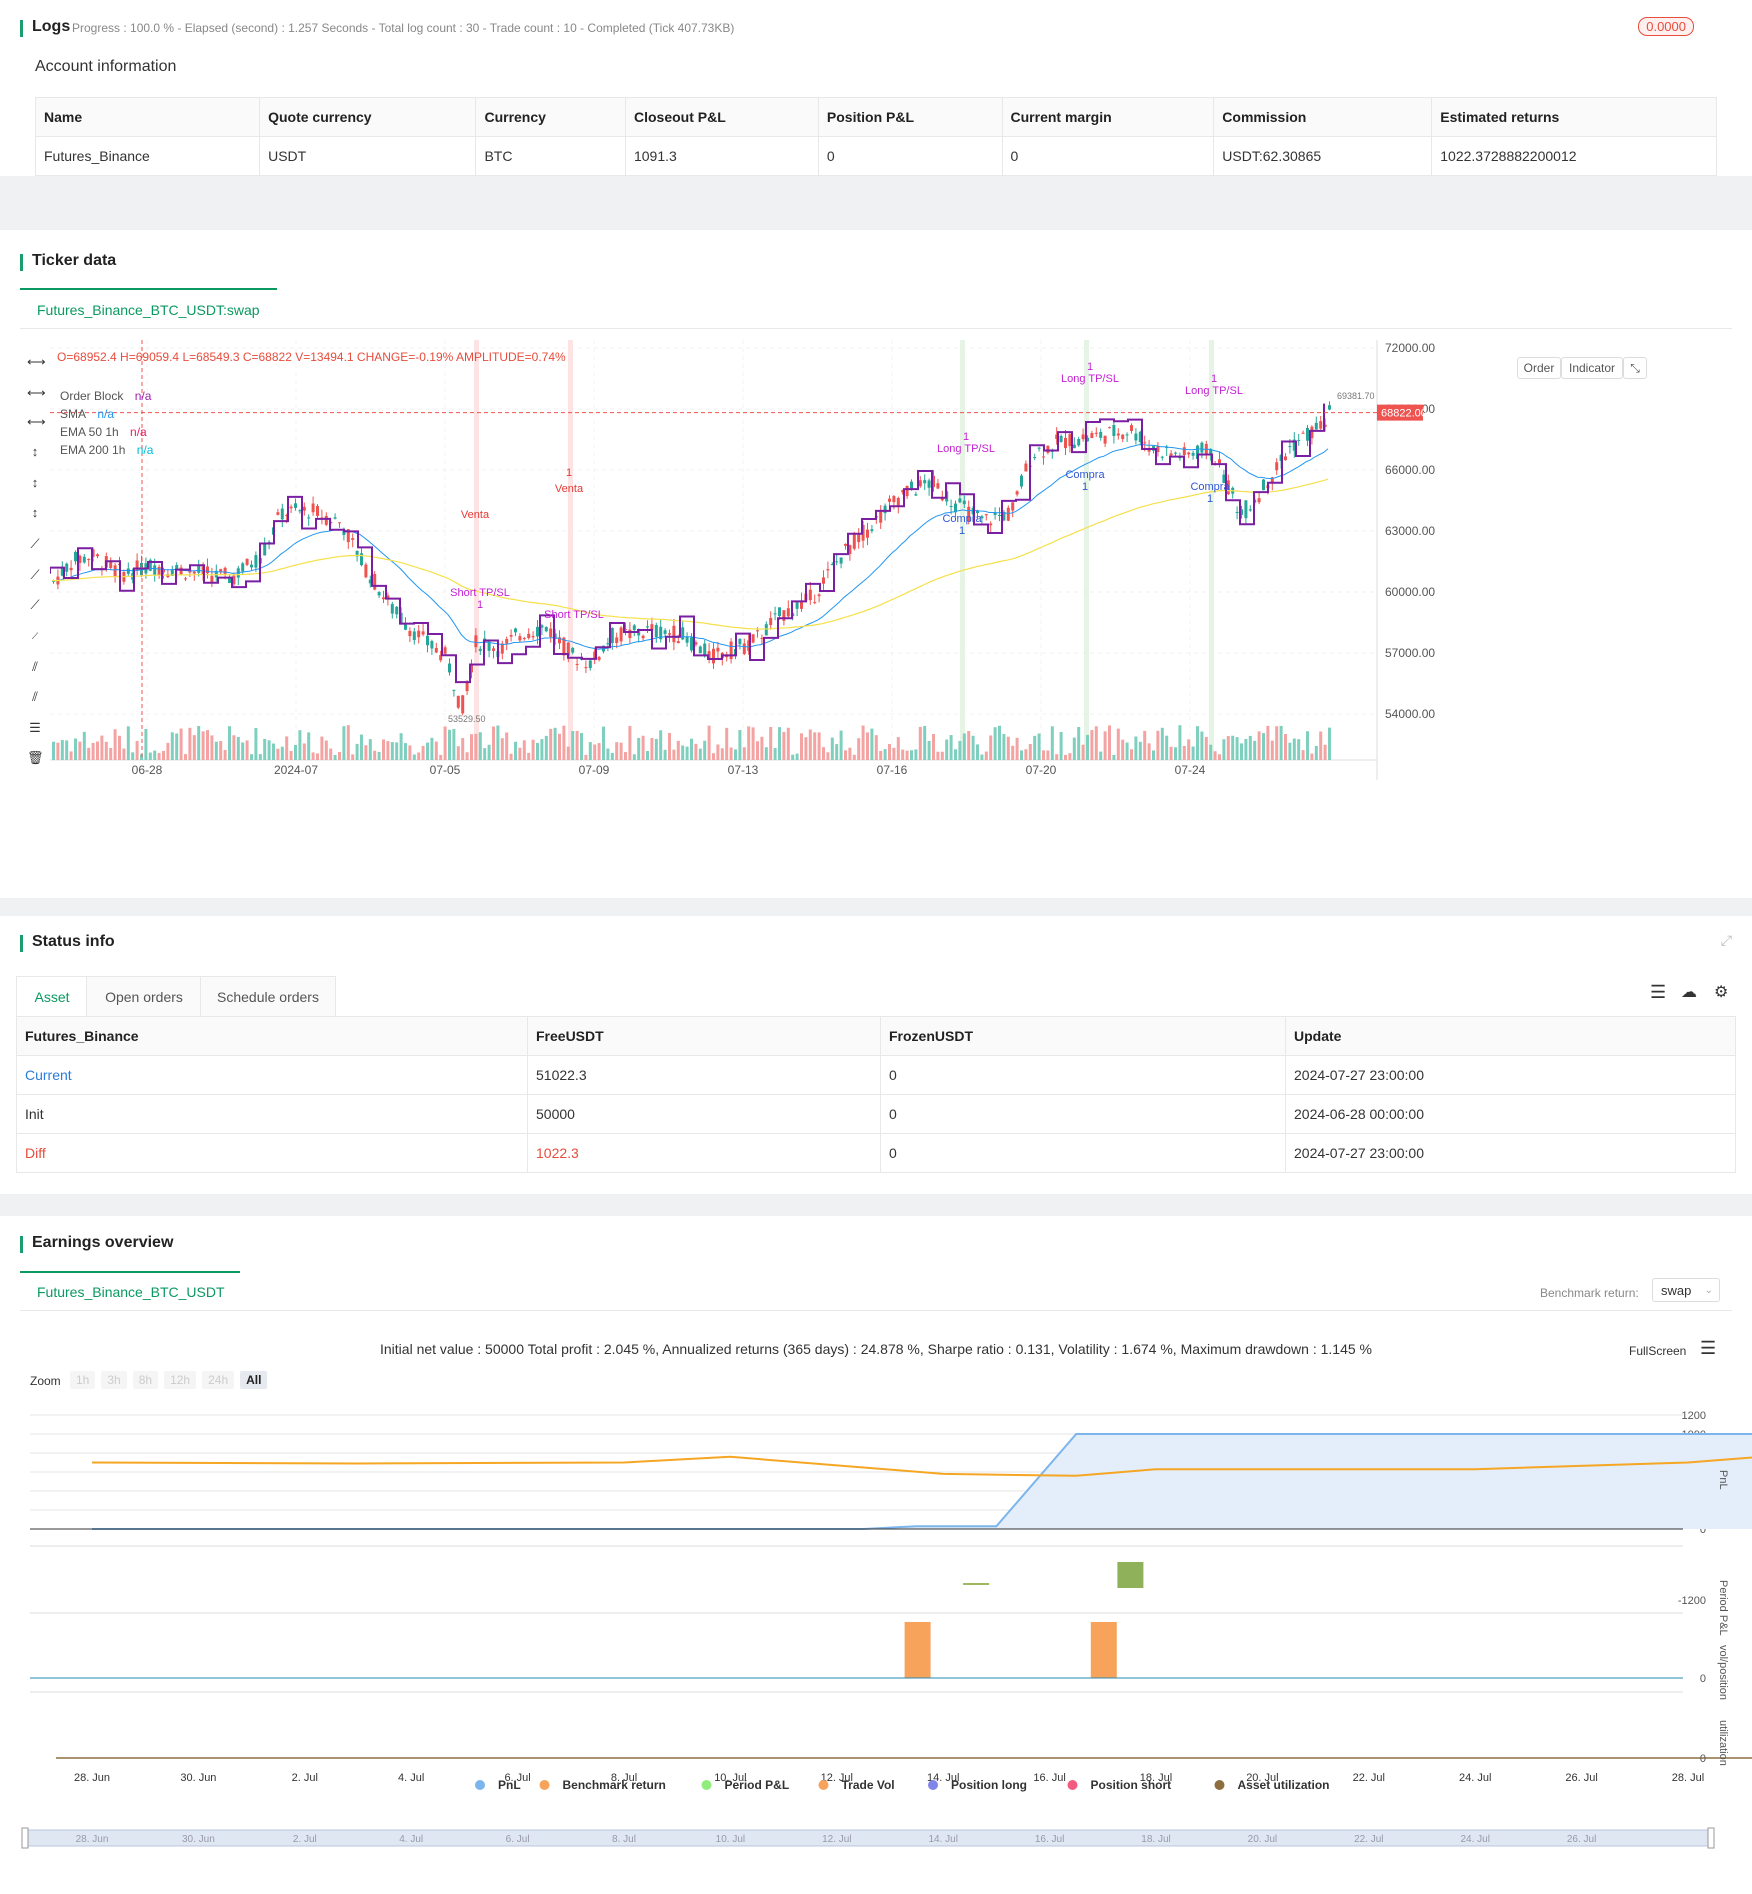  Describe the element at coordinates (868, 1785) in the screenshot. I see `legend-label: Trade Vol` at that location.